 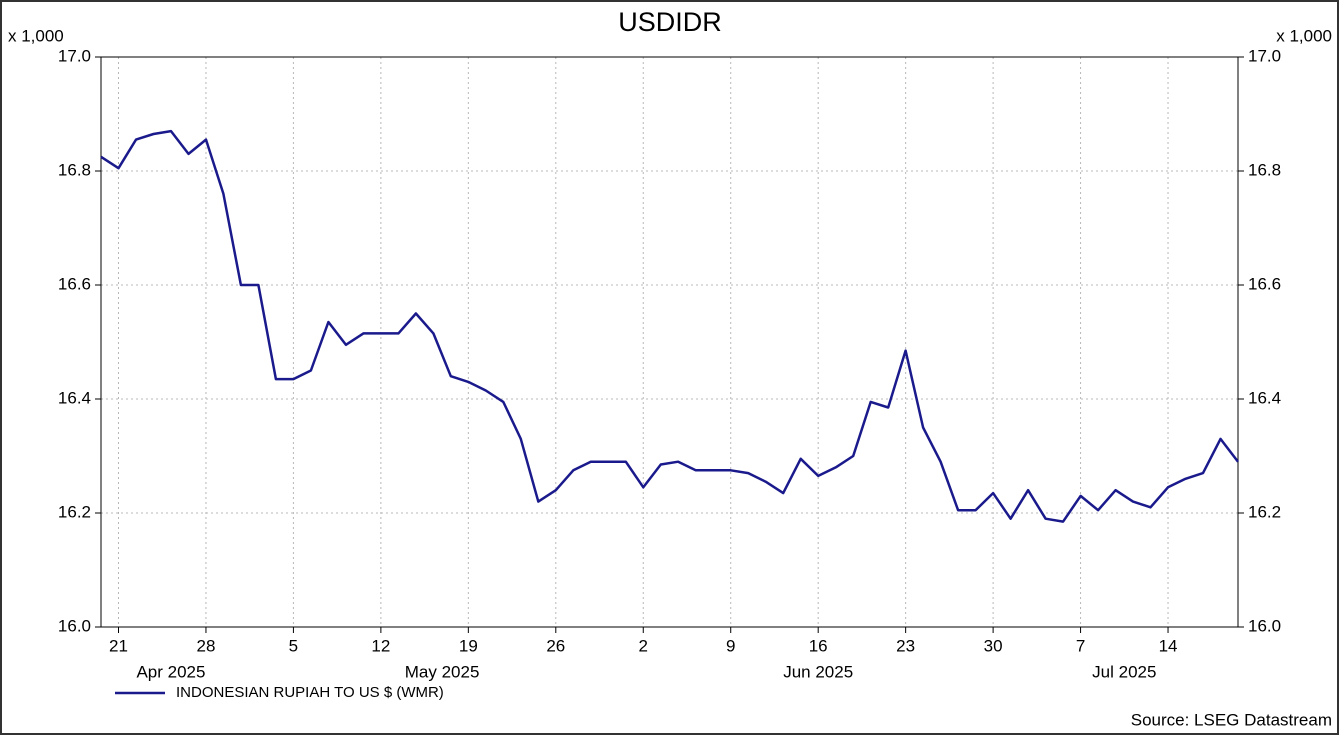 What do you see at coordinates (170, 671) in the screenshot?
I see `x-month-label: Apr 2025` at bounding box center [170, 671].